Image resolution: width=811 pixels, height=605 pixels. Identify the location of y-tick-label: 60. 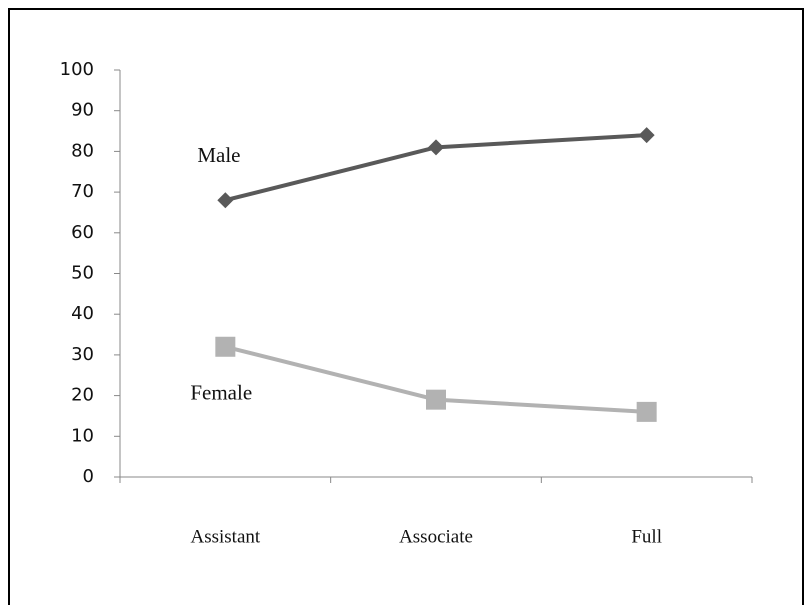
(82, 232).